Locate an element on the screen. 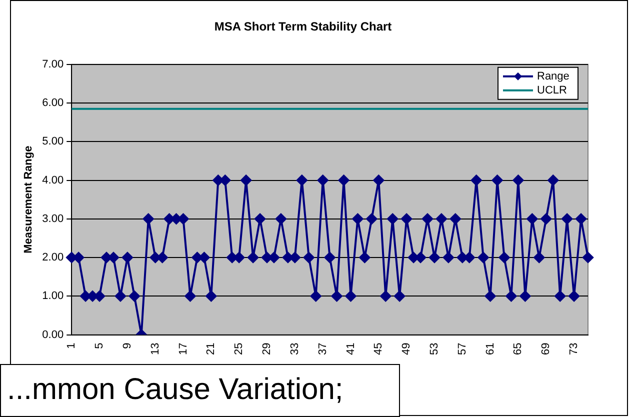 The height and width of the screenshot is (417, 630). chart-title: MSA Short Term Stability Chart is located at coordinates (303, 27).